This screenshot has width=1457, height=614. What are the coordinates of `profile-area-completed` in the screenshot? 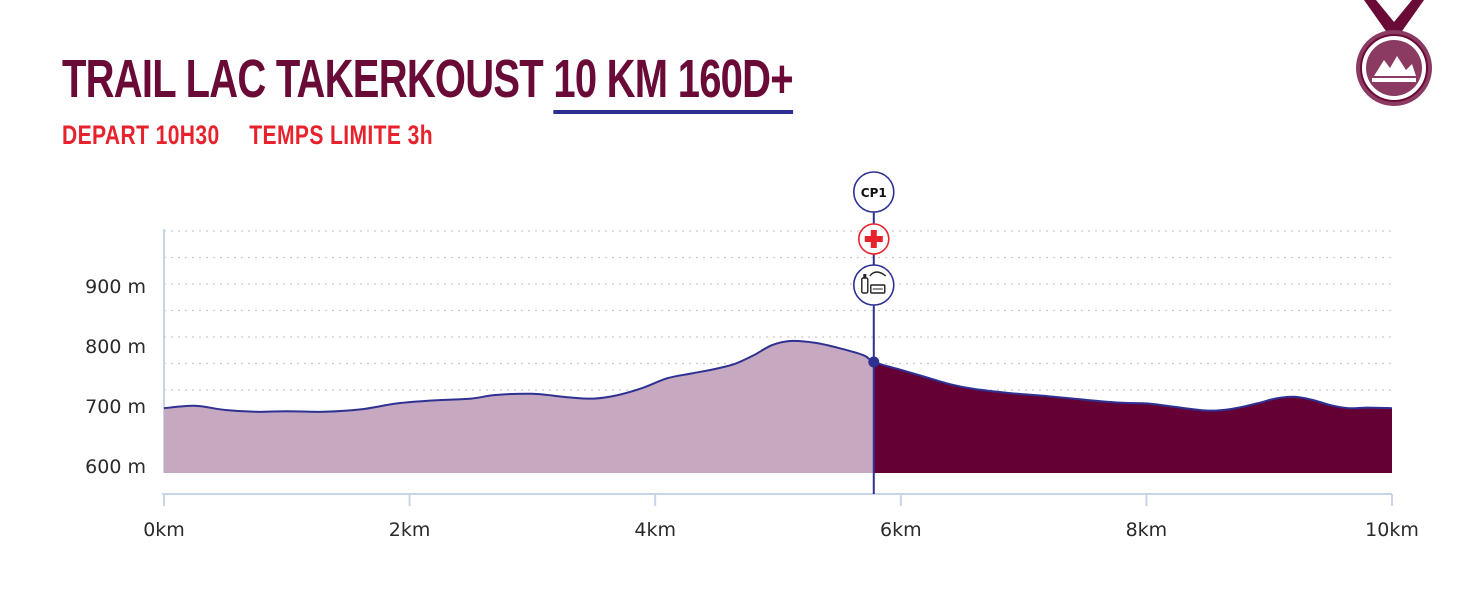 It's located at (519, 406).